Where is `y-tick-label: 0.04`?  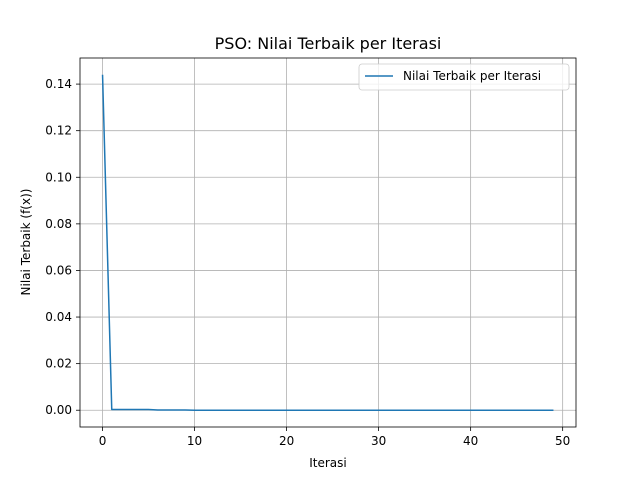
y-tick-label: 0.04 is located at coordinates (58, 317).